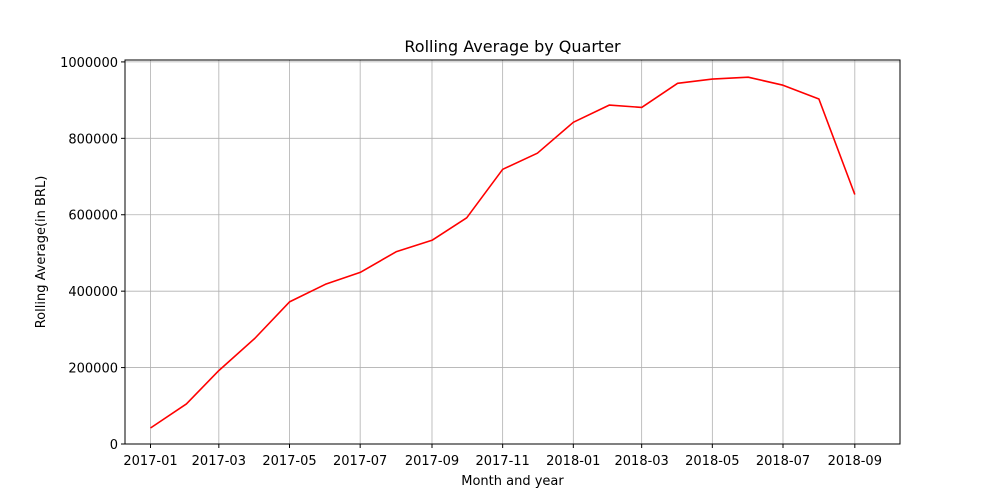 Image resolution: width=1000 pixels, height=500 pixels. Describe the element at coordinates (712, 461) in the screenshot. I see `x-tick-label: 2018-05` at that location.